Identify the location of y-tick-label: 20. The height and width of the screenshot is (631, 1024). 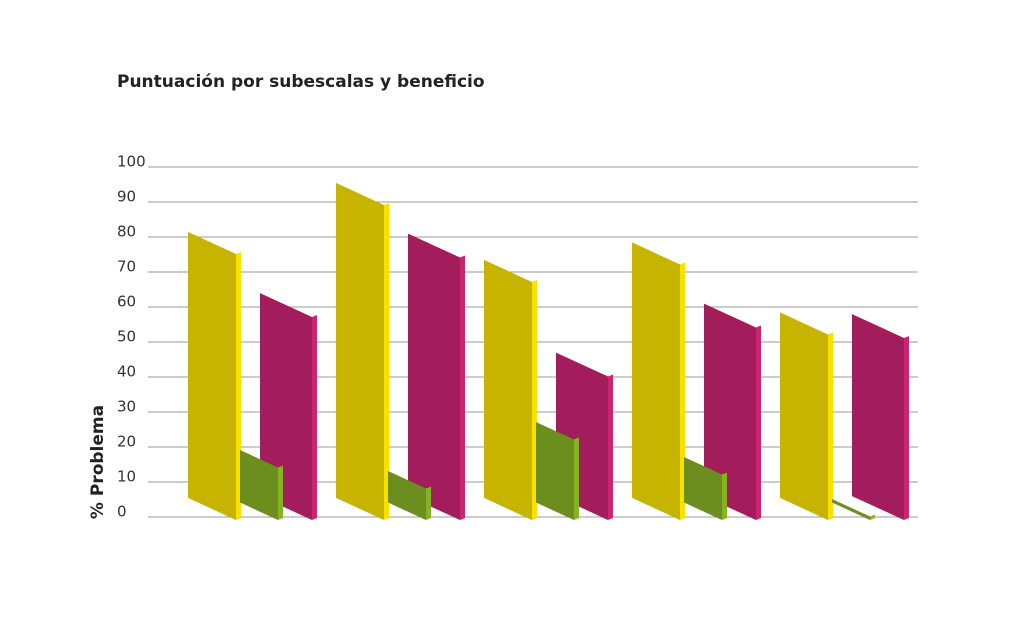
(126, 442).